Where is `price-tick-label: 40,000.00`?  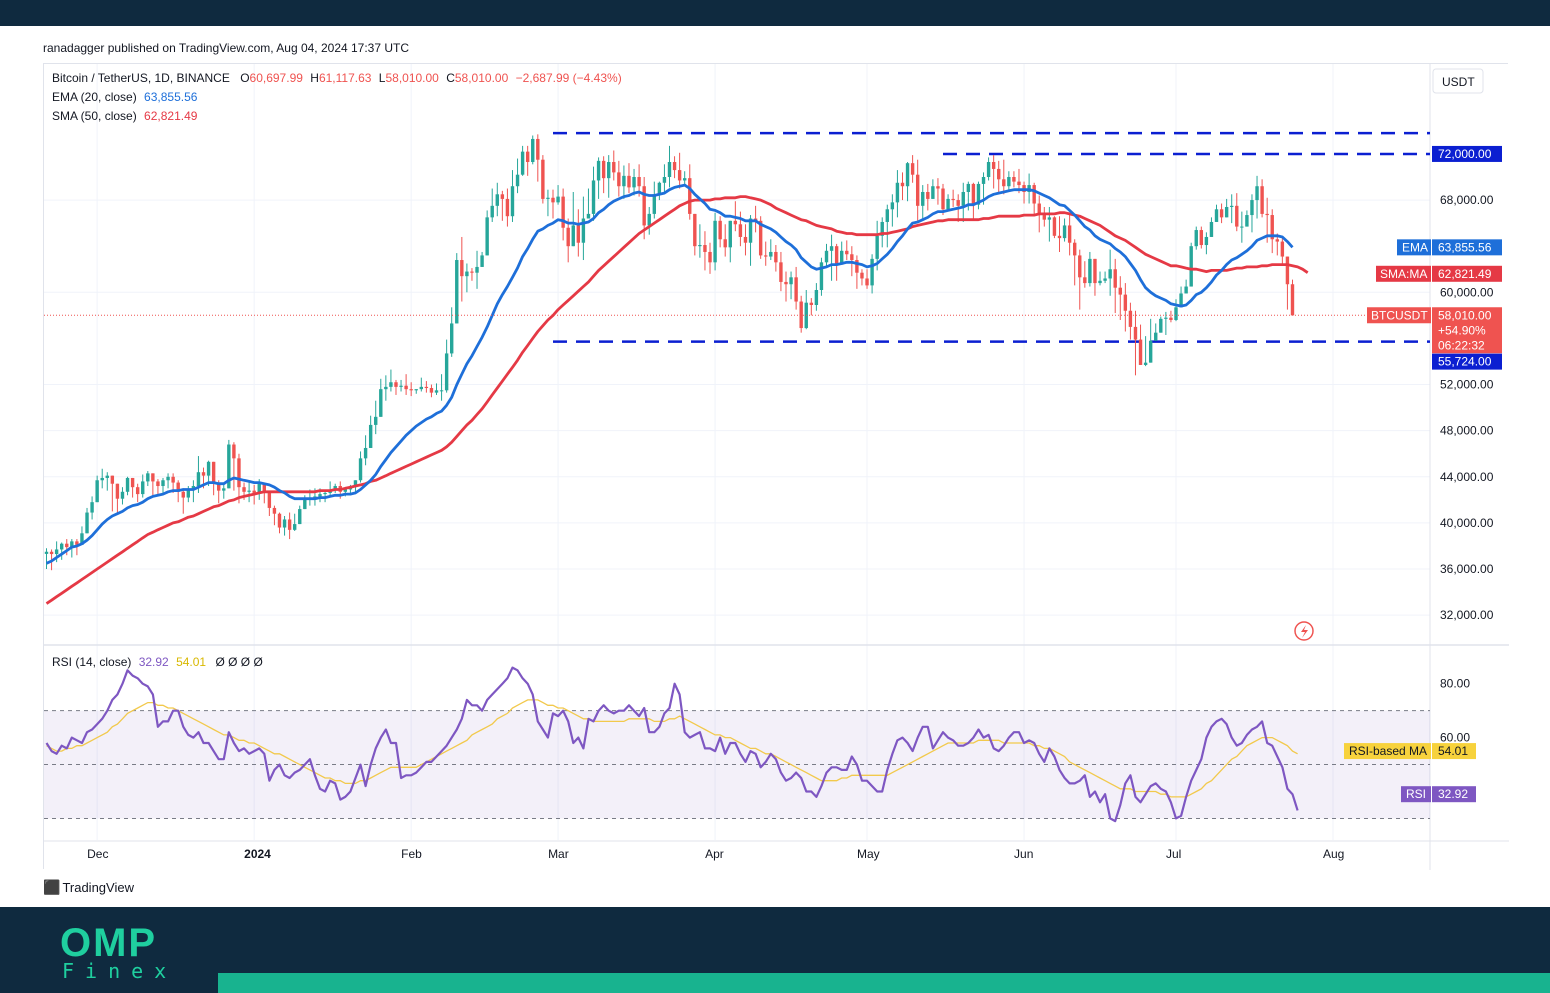 price-tick-label: 40,000.00 is located at coordinates (1467, 523).